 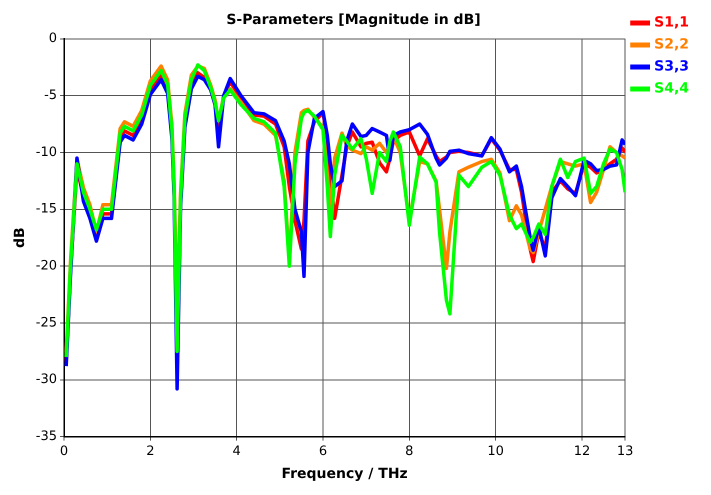 What do you see at coordinates (64, 451) in the screenshot?
I see `x-tick-label: 0` at bounding box center [64, 451].